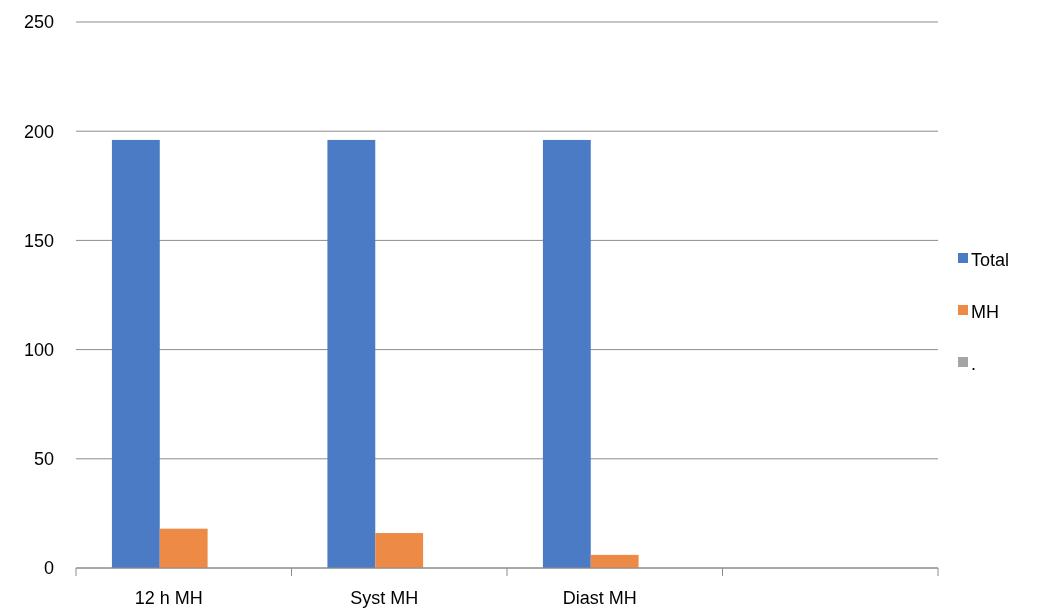  What do you see at coordinates (43, 459) in the screenshot?
I see `y-tick-label: 50` at bounding box center [43, 459].